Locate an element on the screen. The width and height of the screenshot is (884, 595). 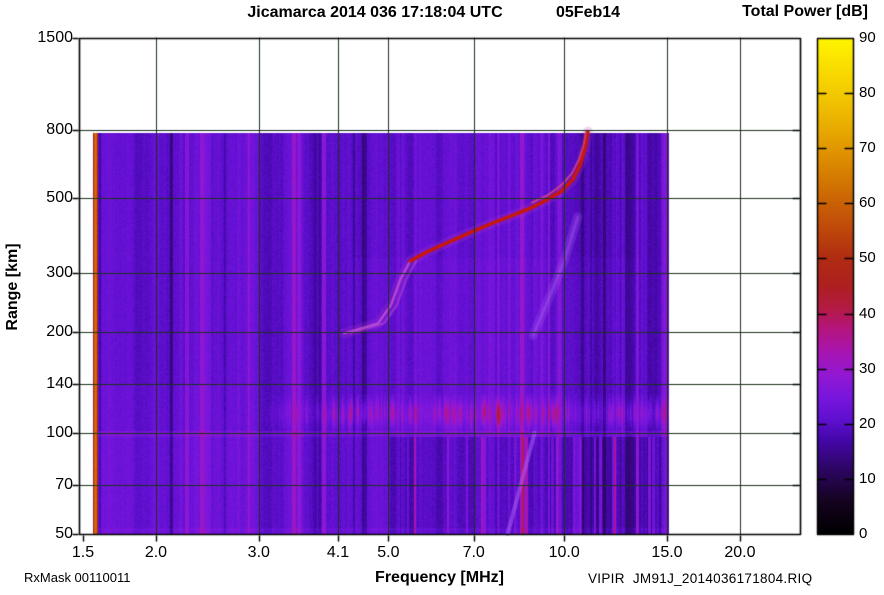
x-tick-label: 7.0 is located at coordinates (473, 552).